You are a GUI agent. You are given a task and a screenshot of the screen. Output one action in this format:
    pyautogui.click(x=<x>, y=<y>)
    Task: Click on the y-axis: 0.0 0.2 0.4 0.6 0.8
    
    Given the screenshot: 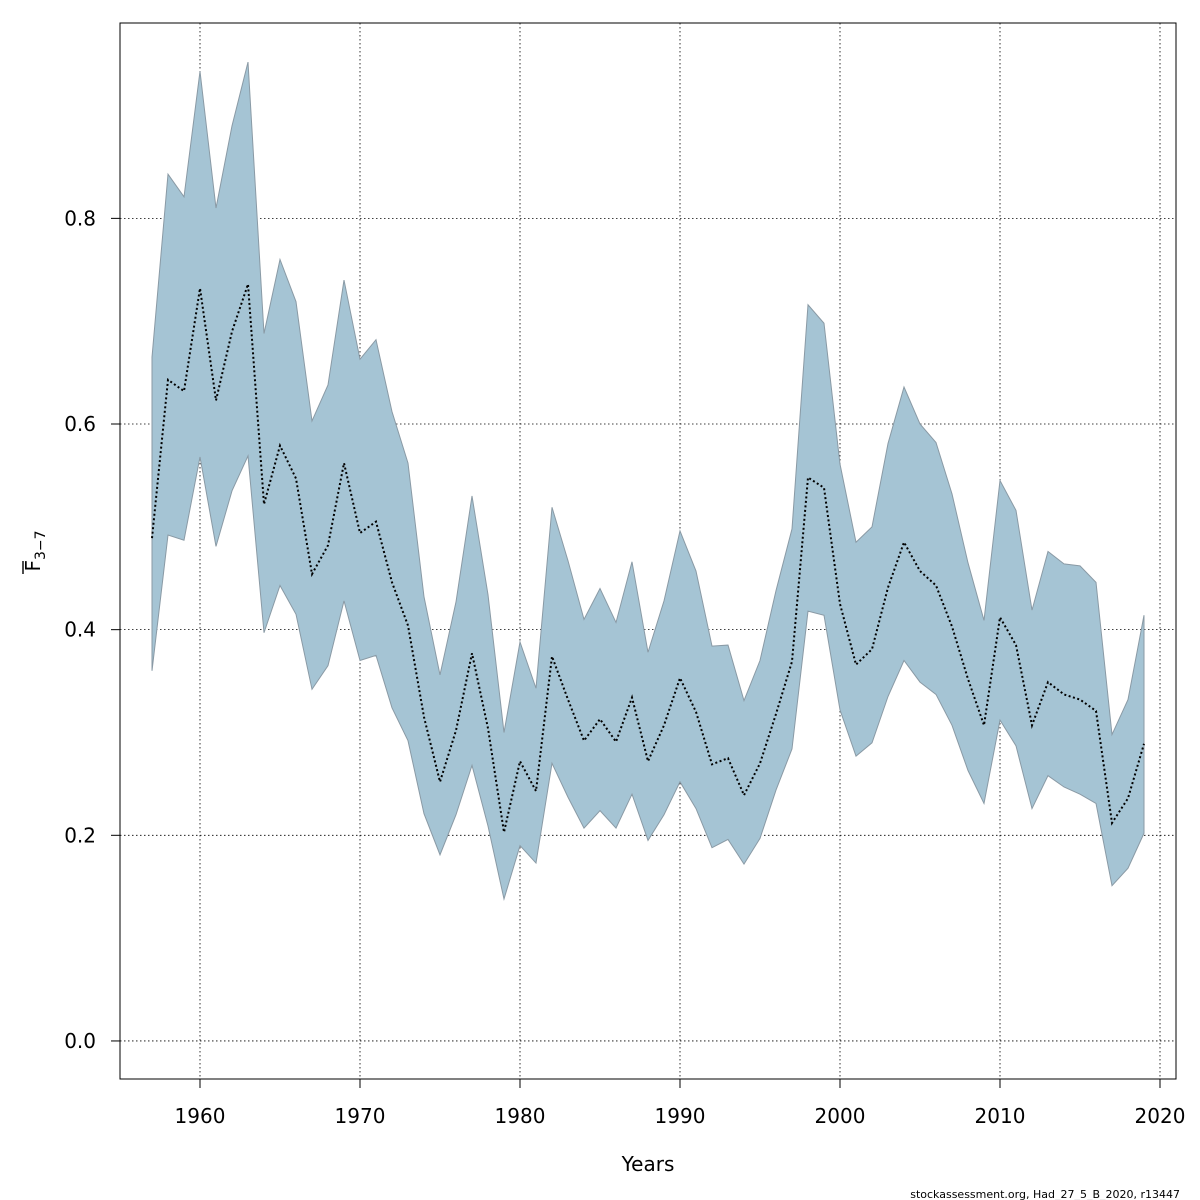 What is the action you would take?
    pyautogui.click(x=92, y=629)
    